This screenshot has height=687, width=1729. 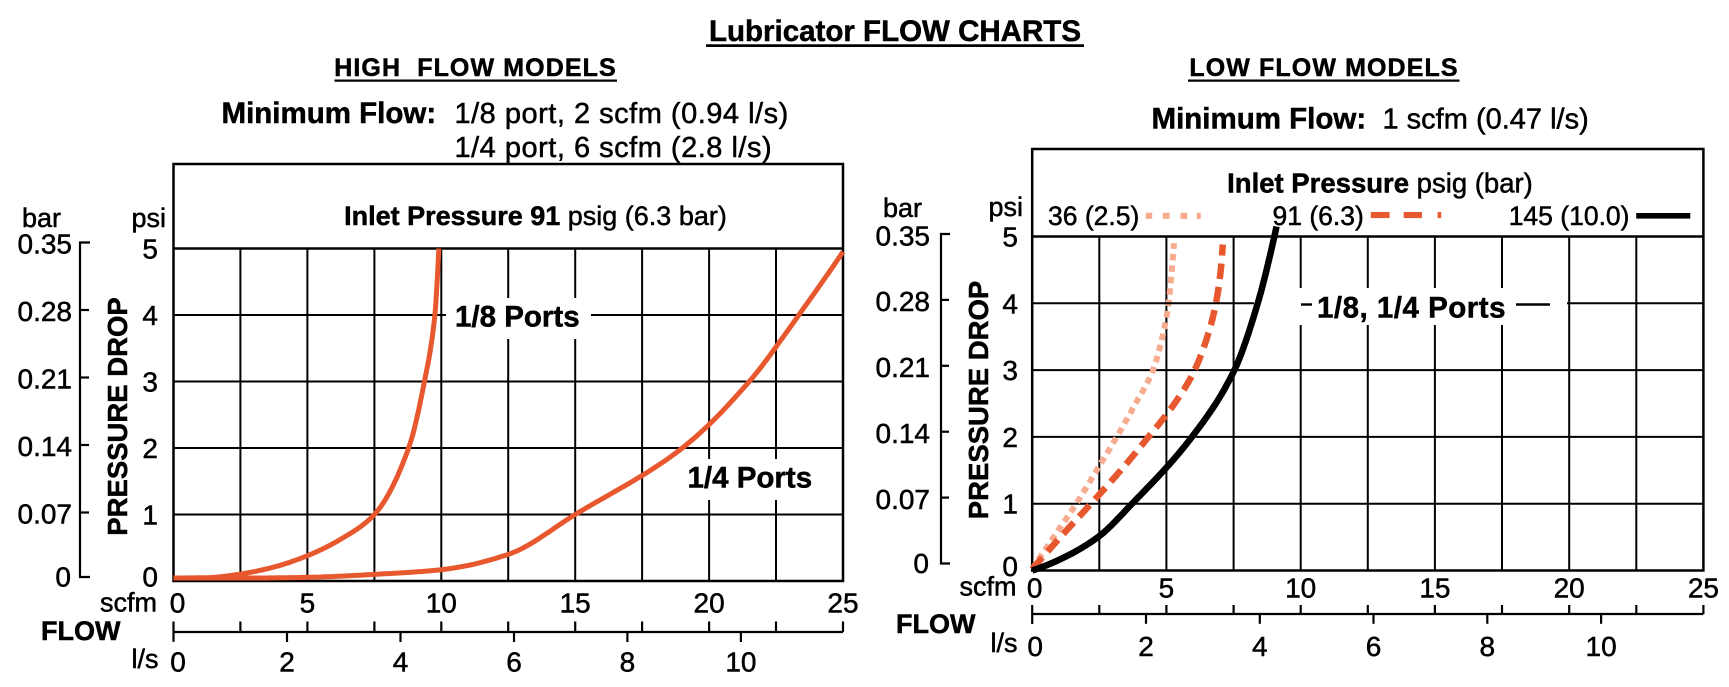 What do you see at coordinates (475, 68) in the screenshot?
I see `svg-text: HIGH FLOW MODELS` at bounding box center [475, 68].